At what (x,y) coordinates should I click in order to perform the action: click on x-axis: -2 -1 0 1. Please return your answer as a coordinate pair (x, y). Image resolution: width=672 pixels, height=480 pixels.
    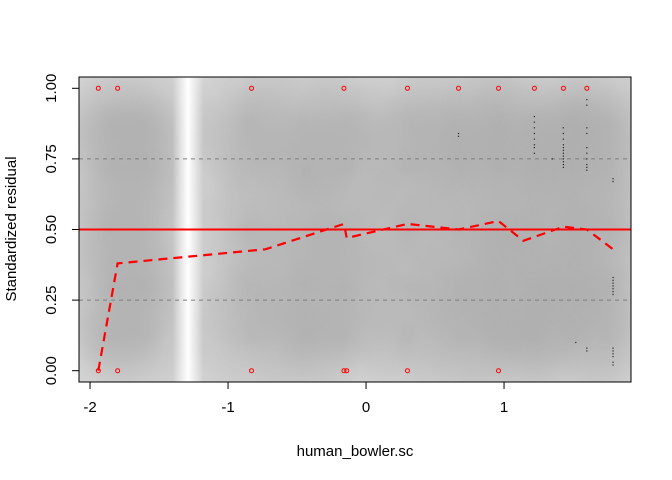
    Looking at the image, I should click on (295, 398).